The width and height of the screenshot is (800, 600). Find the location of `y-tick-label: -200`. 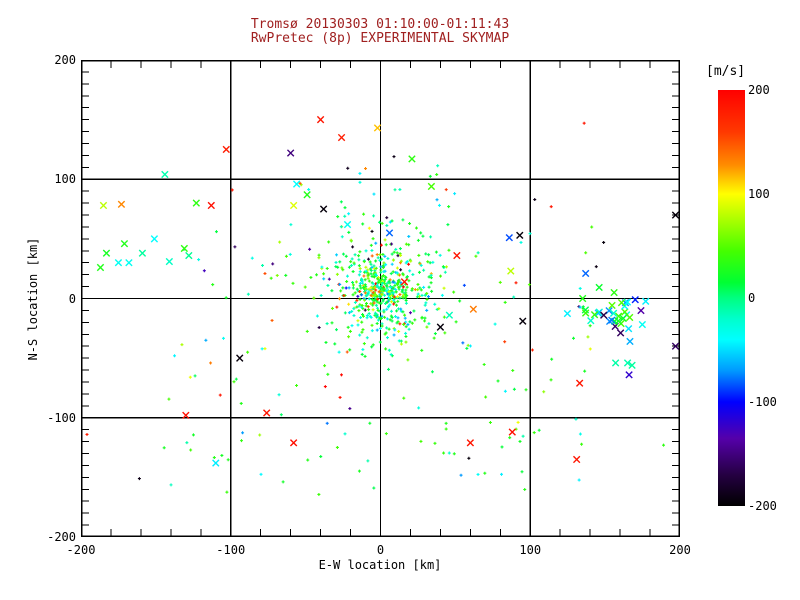

y-tick-label: -200 is located at coordinates (61, 537).